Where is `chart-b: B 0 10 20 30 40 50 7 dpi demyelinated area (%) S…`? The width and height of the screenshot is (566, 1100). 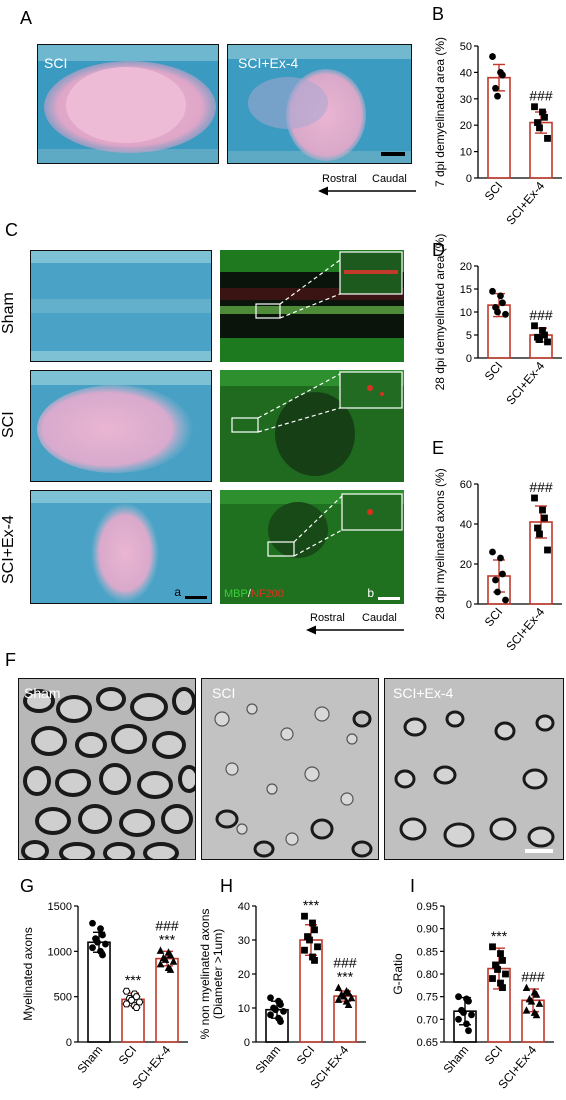
chart-b: B 0 10 20 30 40 50 7 dpi demyelinated area (%) S… is located at coordinates (497, 116).